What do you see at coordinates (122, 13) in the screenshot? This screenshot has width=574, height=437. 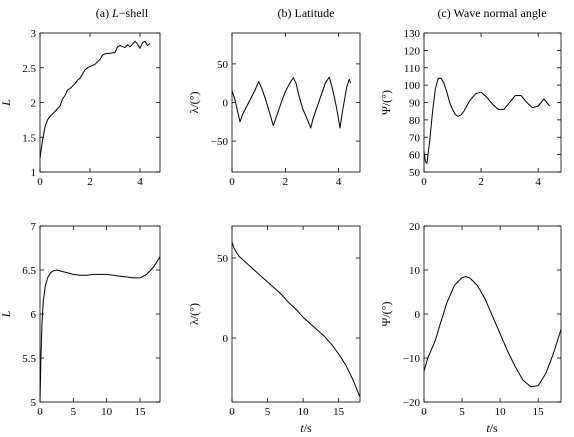 I see `panel-title-a: (a) L−shell` at bounding box center [122, 13].